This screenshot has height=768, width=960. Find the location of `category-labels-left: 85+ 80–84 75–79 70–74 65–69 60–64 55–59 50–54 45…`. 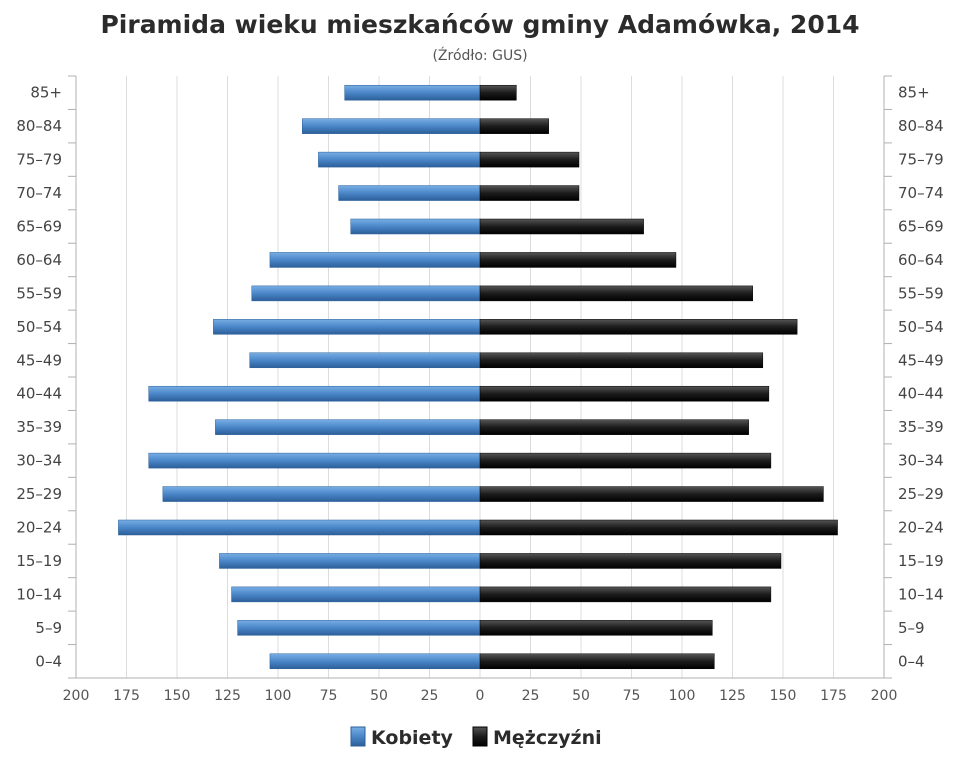

category-labels-left: 85+ 80–84 75–79 70–74 65–69 60–64 55–59 50–54 45… is located at coordinates (39, 377).